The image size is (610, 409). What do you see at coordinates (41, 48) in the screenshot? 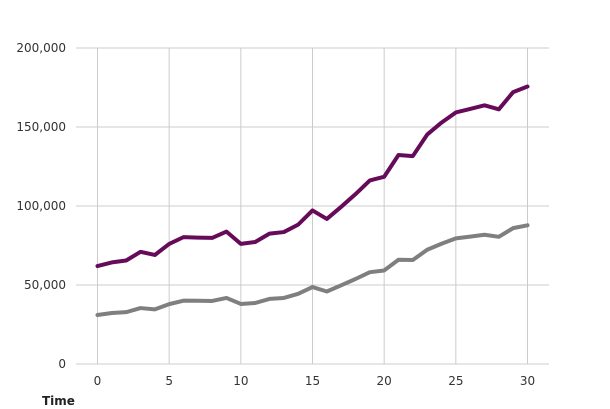
I see `y-tick-label: 200,000` at bounding box center [41, 48].